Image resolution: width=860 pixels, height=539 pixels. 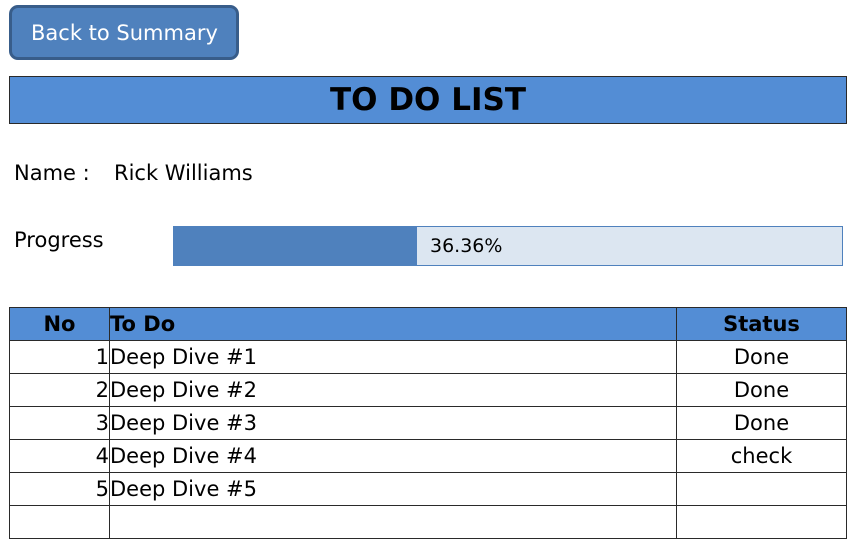 I want to click on table-row: 2 Deep Dive #2 Done, so click(x=428, y=390).